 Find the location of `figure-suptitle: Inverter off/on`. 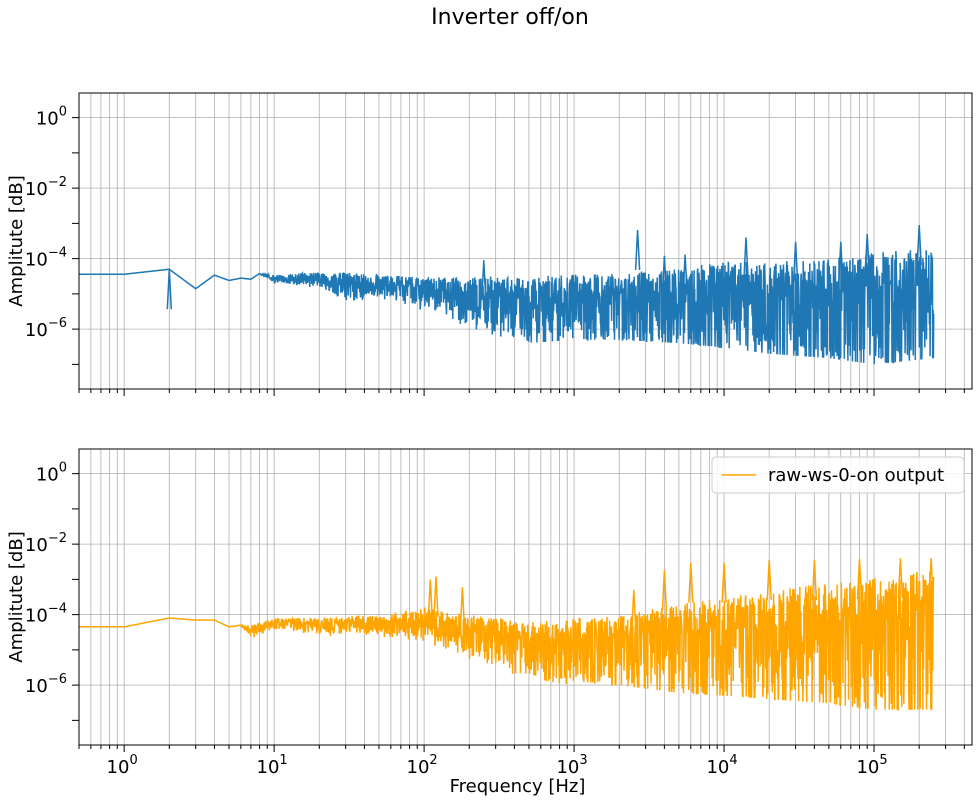

figure-suptitle: Inverter off/on is located at coordinates (510, 17).